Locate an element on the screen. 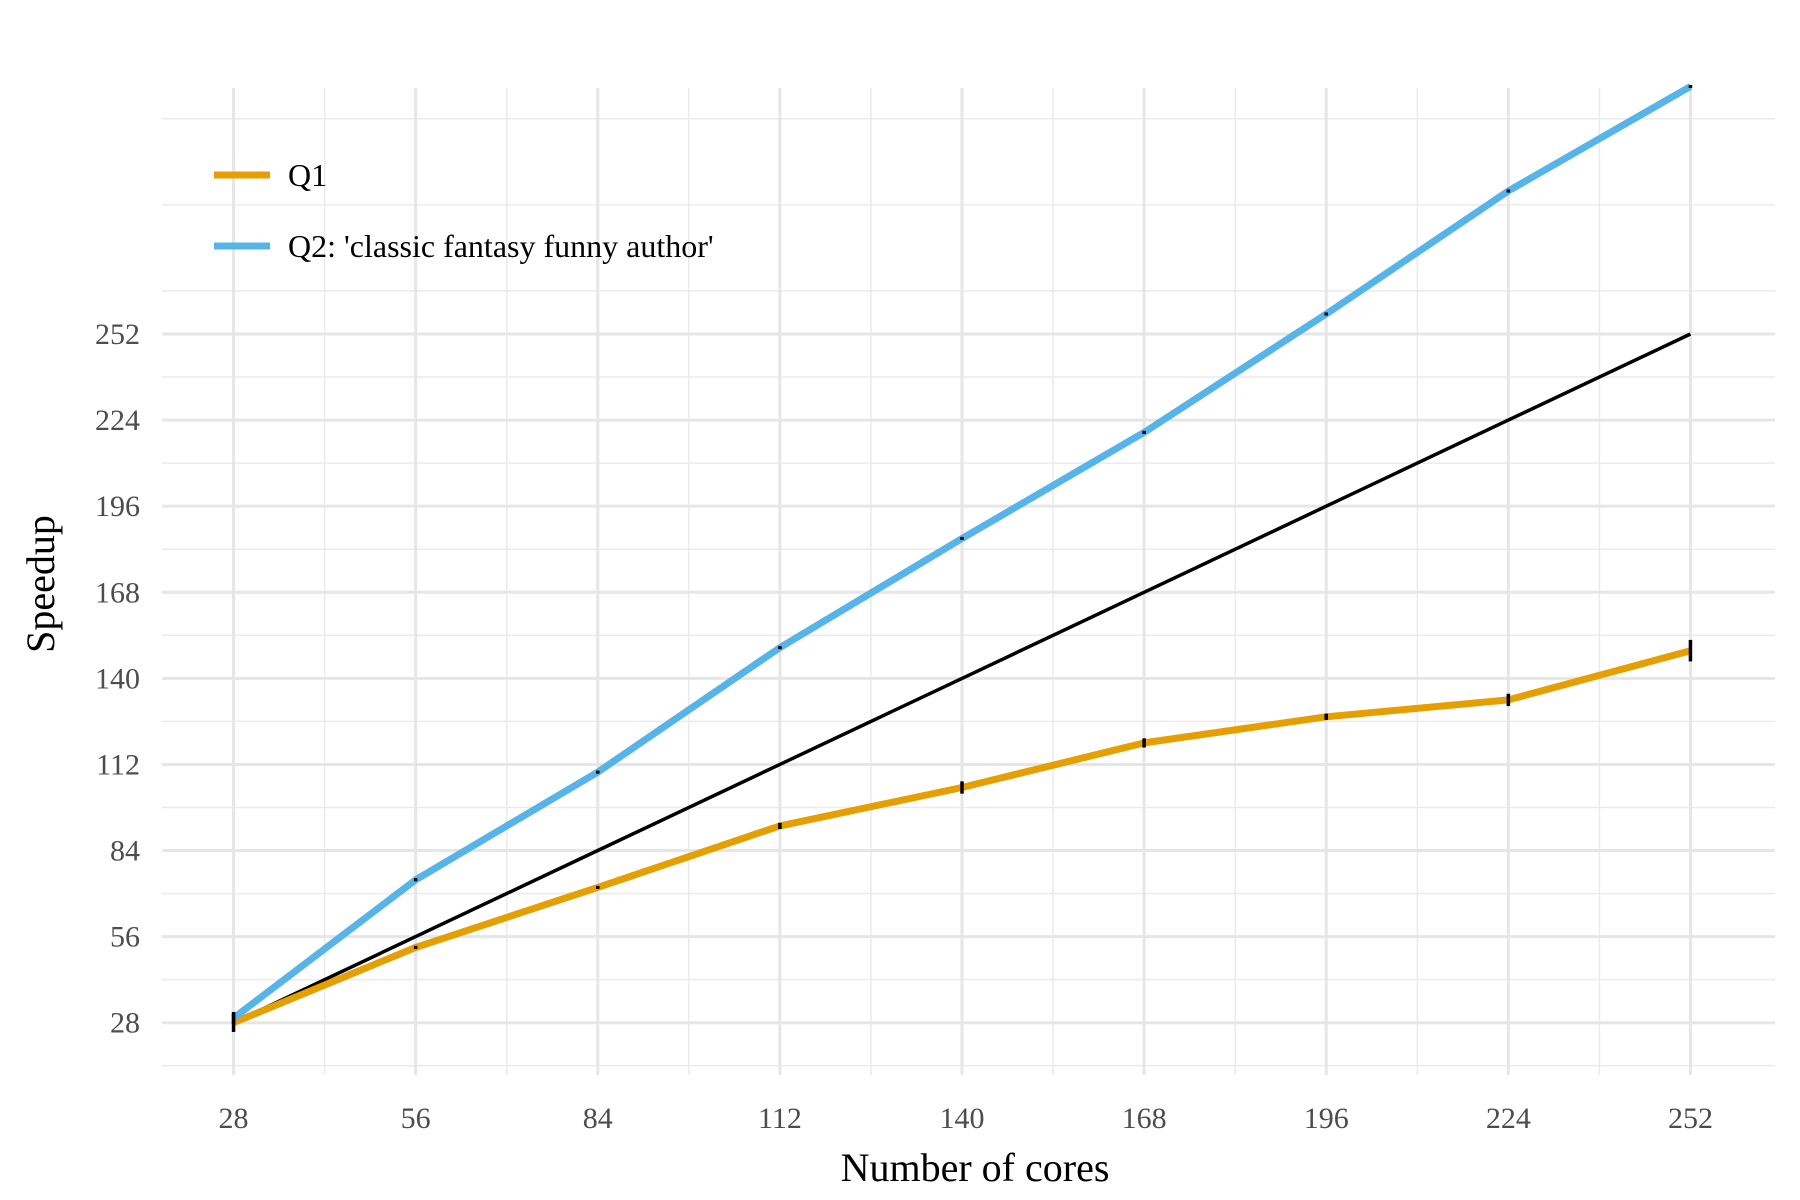 Image resolution: width=1800 pixels, height=1200 pixels. x-tick-label: 196 is located at coordinates (1326, 1118).